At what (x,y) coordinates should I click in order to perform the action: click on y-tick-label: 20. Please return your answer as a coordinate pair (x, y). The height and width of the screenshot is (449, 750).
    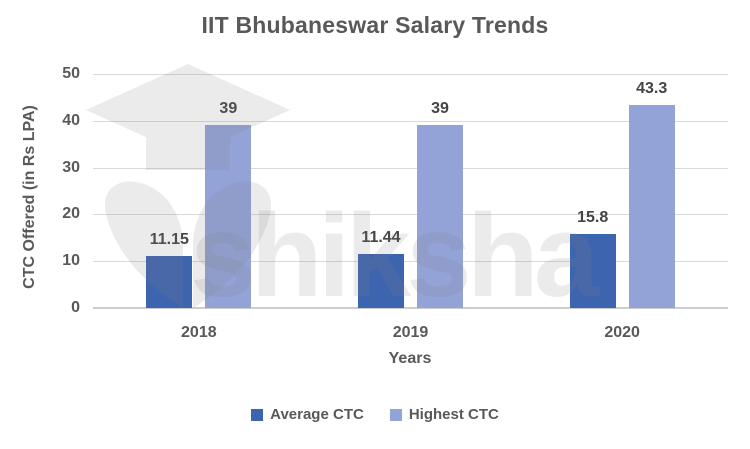
    Looking at the image, I should click on (71, 214).